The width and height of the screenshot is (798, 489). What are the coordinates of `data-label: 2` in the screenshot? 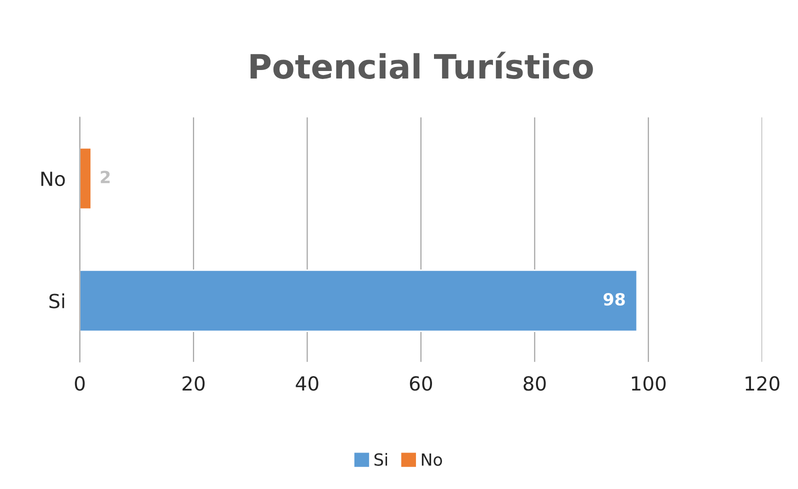 It's located at (105, 177).